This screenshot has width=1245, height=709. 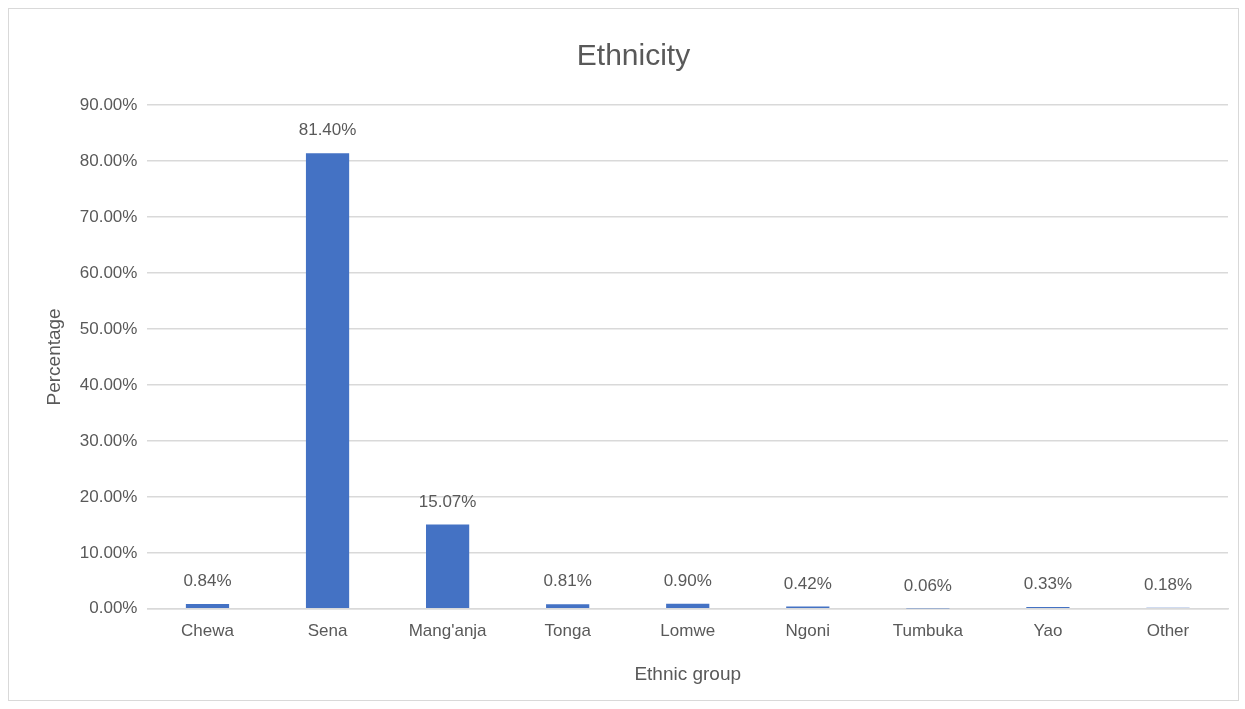 I want to click on y-tick-label: 10.00%, so click(x=108, y=552).